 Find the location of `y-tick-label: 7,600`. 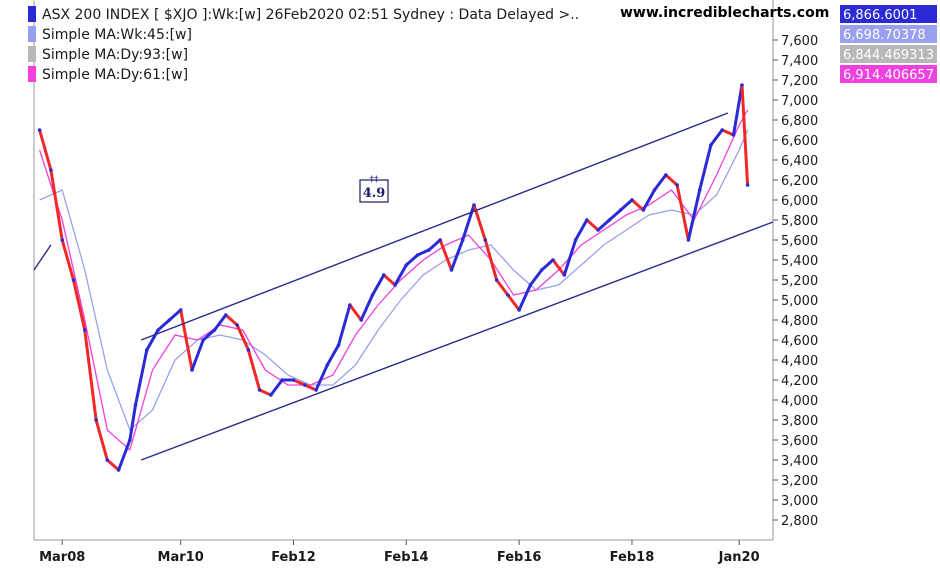

y-tick-label: 7,600 is located at coordinates (799, 41).